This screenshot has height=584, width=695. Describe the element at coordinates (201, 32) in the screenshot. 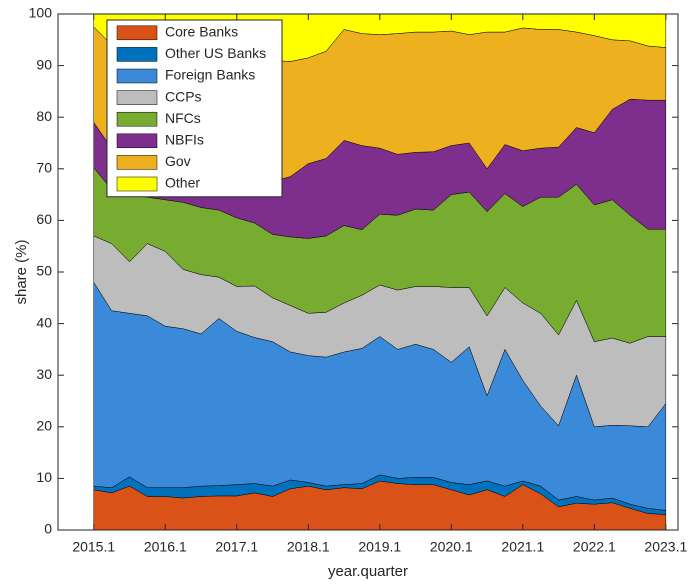

I see `legend-label: Core Banks` at that location.